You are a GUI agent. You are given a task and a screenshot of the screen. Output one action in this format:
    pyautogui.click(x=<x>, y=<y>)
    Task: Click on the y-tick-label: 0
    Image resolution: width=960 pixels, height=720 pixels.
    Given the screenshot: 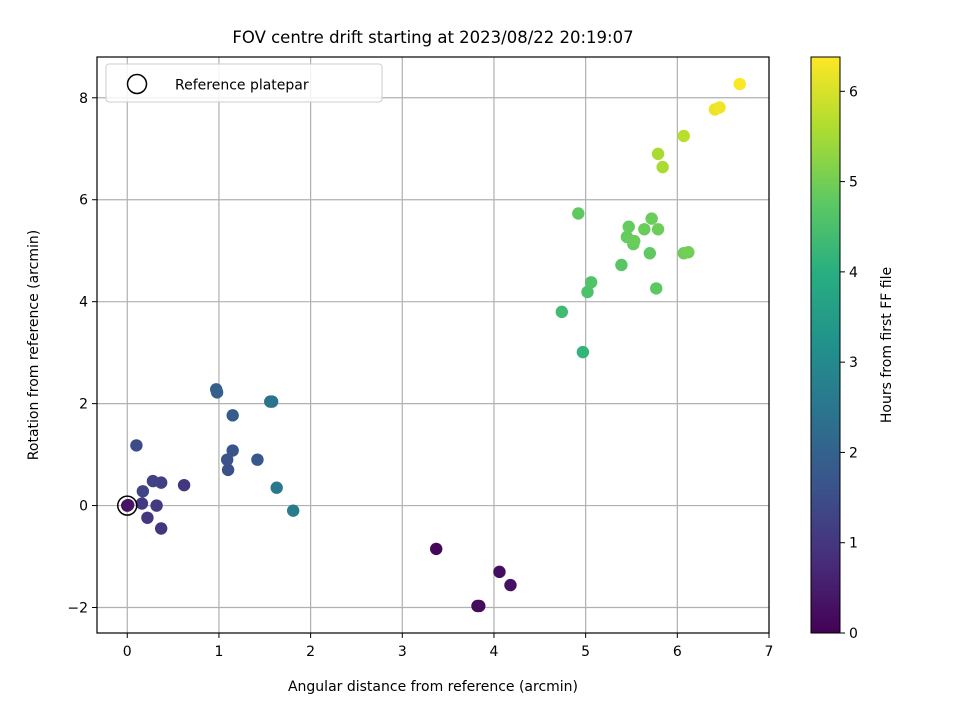 What is the action you would take?
    pyautogui.click(x=83, y=507)
    